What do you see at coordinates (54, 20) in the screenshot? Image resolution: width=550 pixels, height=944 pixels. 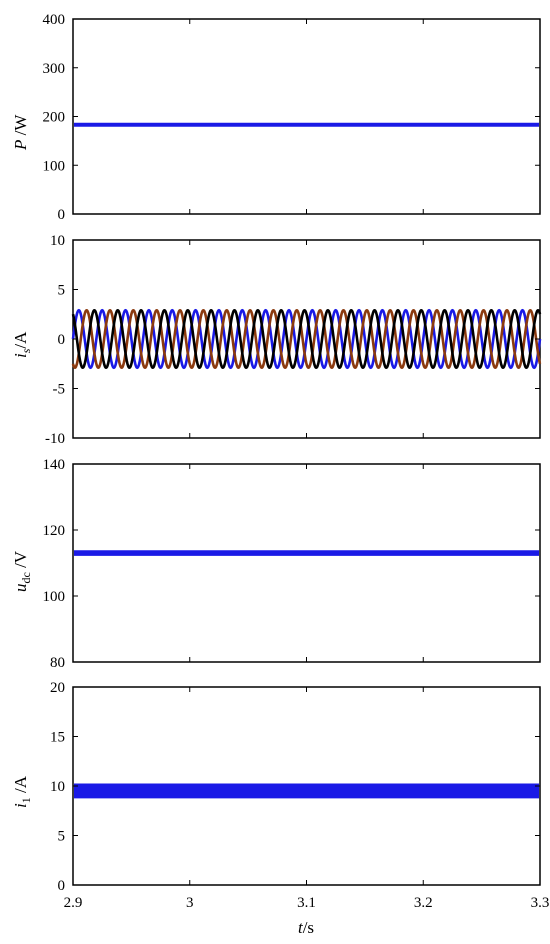 I see `y-tick-label: 400` at bounding box center [54, 20].